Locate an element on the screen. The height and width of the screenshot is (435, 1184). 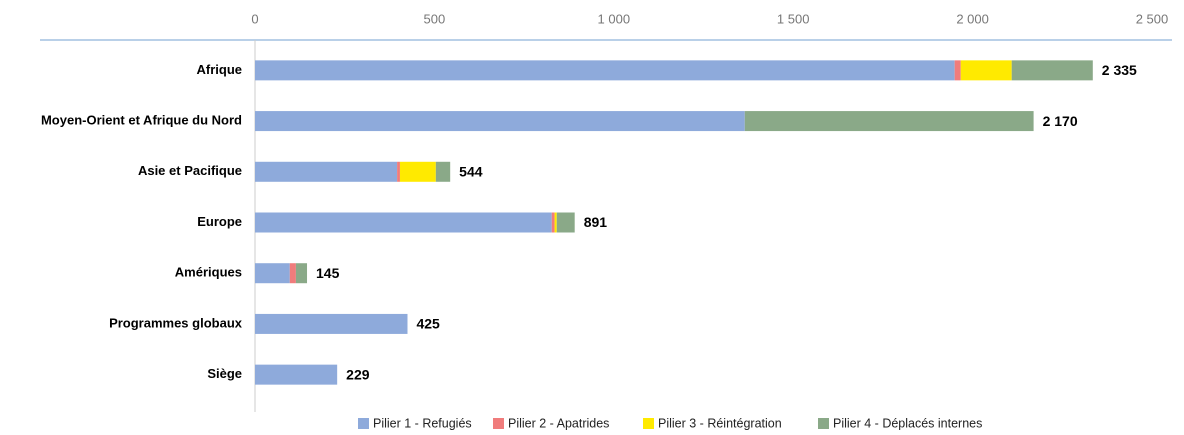
x-tick-label: 1 500 is located at coordinates (793, 18).